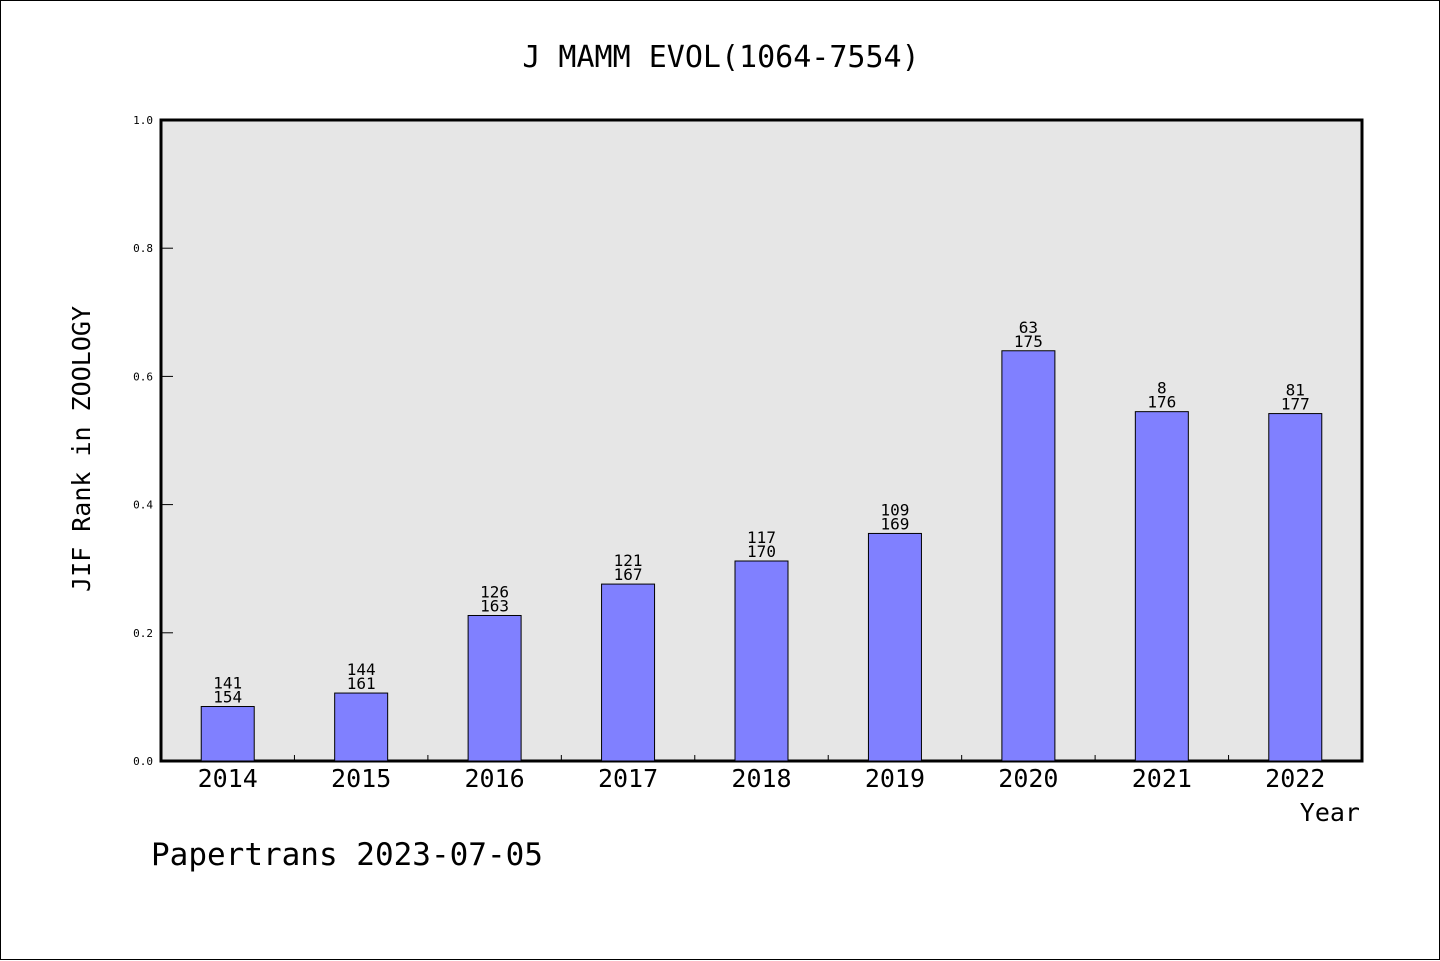  What do you see at coordinates (494, 591) in the screenshot?
I see `bar-rank-label: 126` at bounding box center [494, 591].